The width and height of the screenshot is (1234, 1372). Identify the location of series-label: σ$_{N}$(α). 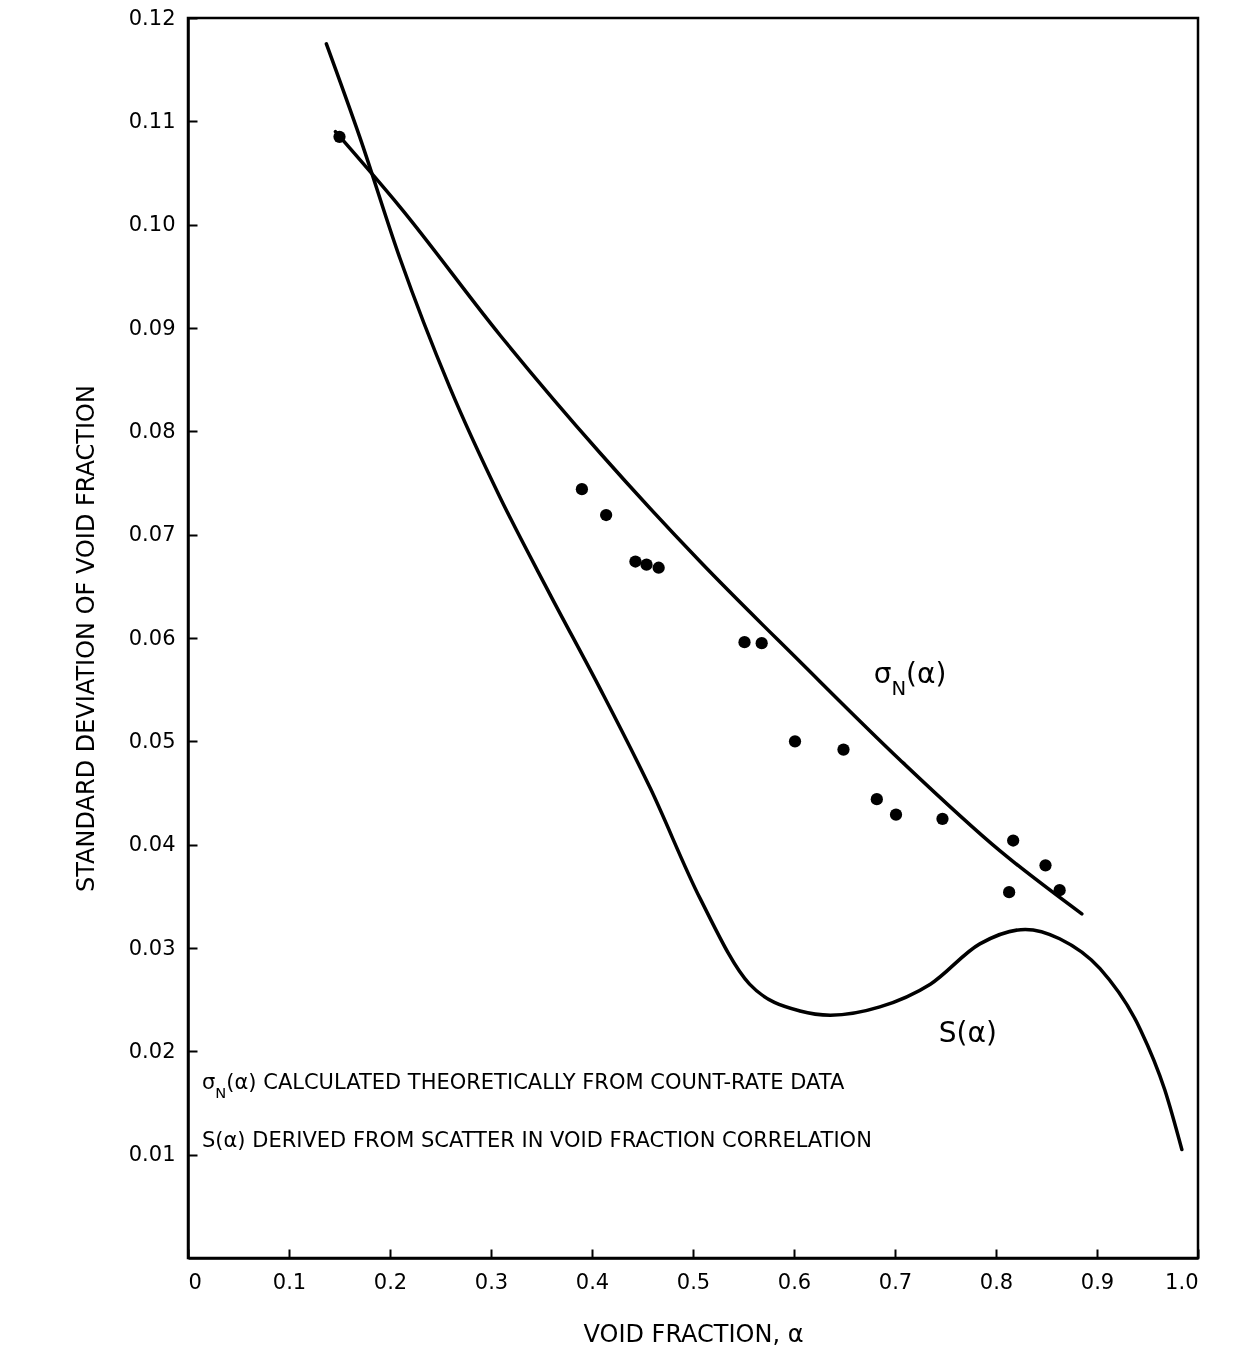
(910, 678).